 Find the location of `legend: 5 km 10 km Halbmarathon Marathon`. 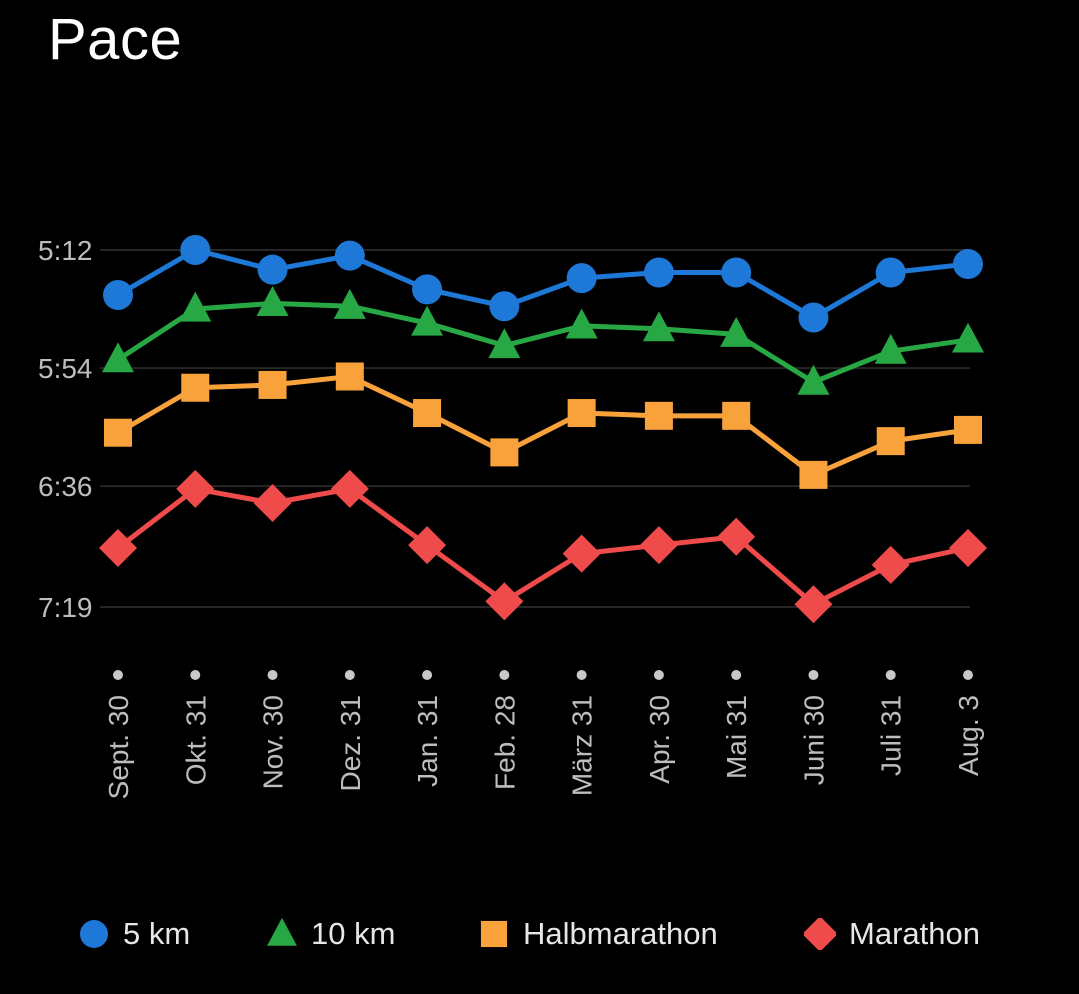

legend: 5 km 10 km Halbmarathon Marathon is located at coordinates (539, 934).